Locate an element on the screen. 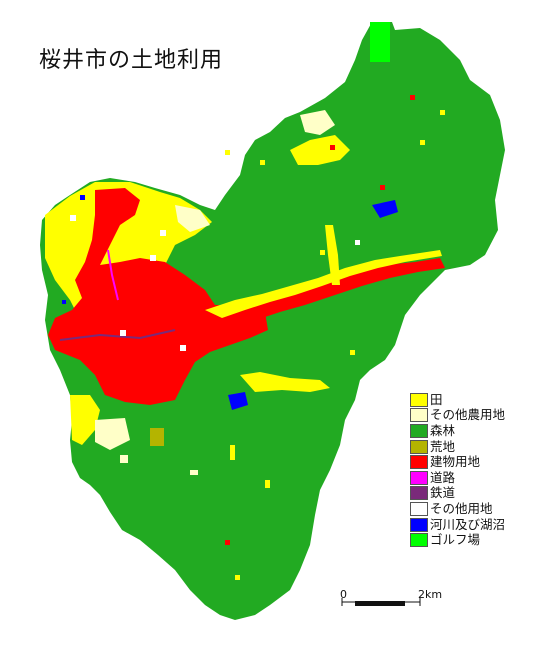  legend-item: 田 is located at coordinates (475, 400).